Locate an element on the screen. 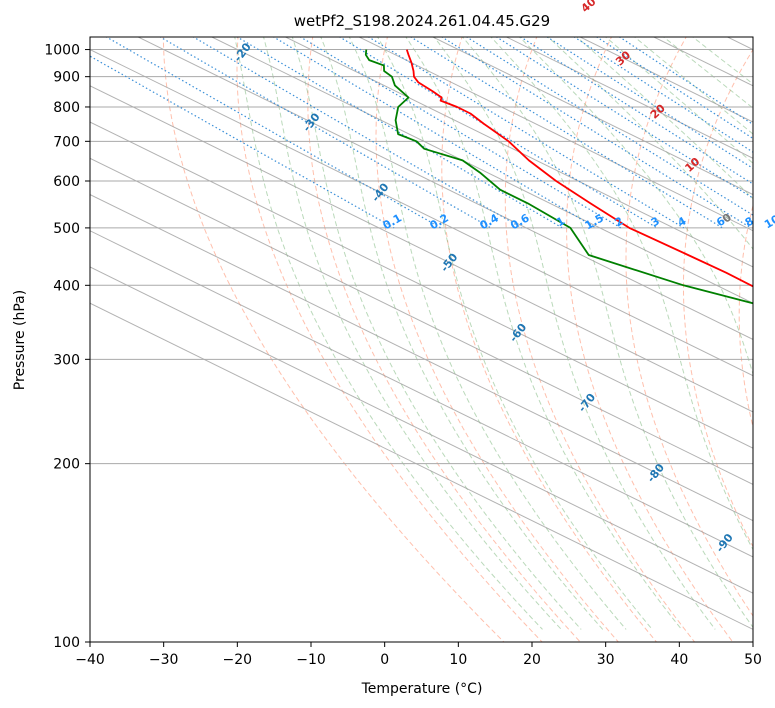 The height and width of the screenshot is (708, 775). y-tick-label: 900 is located at coordinates (66, 78).